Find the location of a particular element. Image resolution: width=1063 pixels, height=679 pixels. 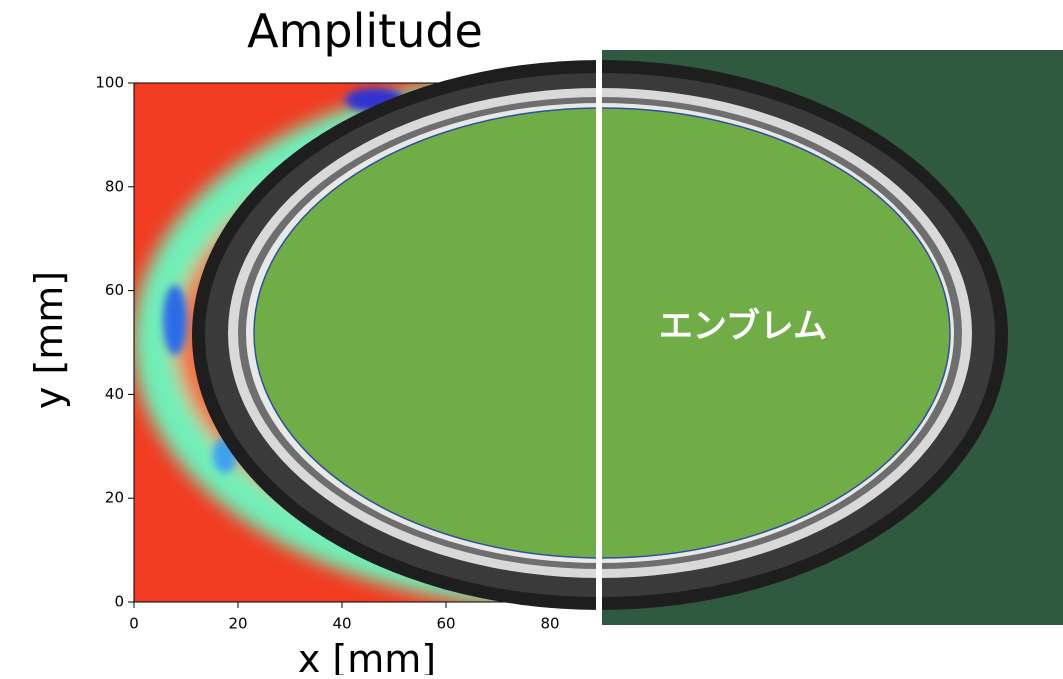

x-tick-label: 80 is located at coordinates (549, 624).